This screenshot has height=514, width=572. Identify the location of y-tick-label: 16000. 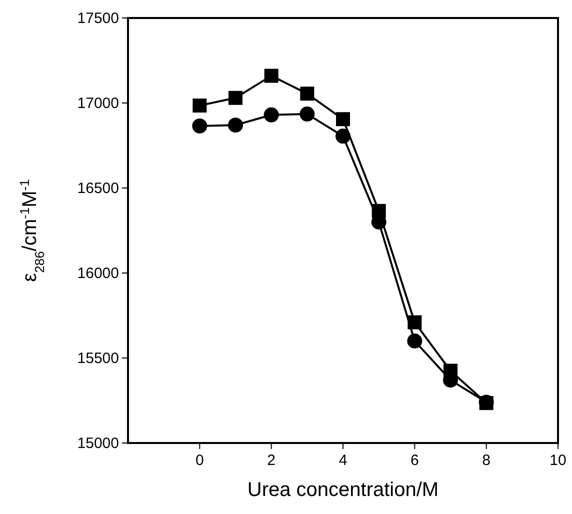
(98, 273).